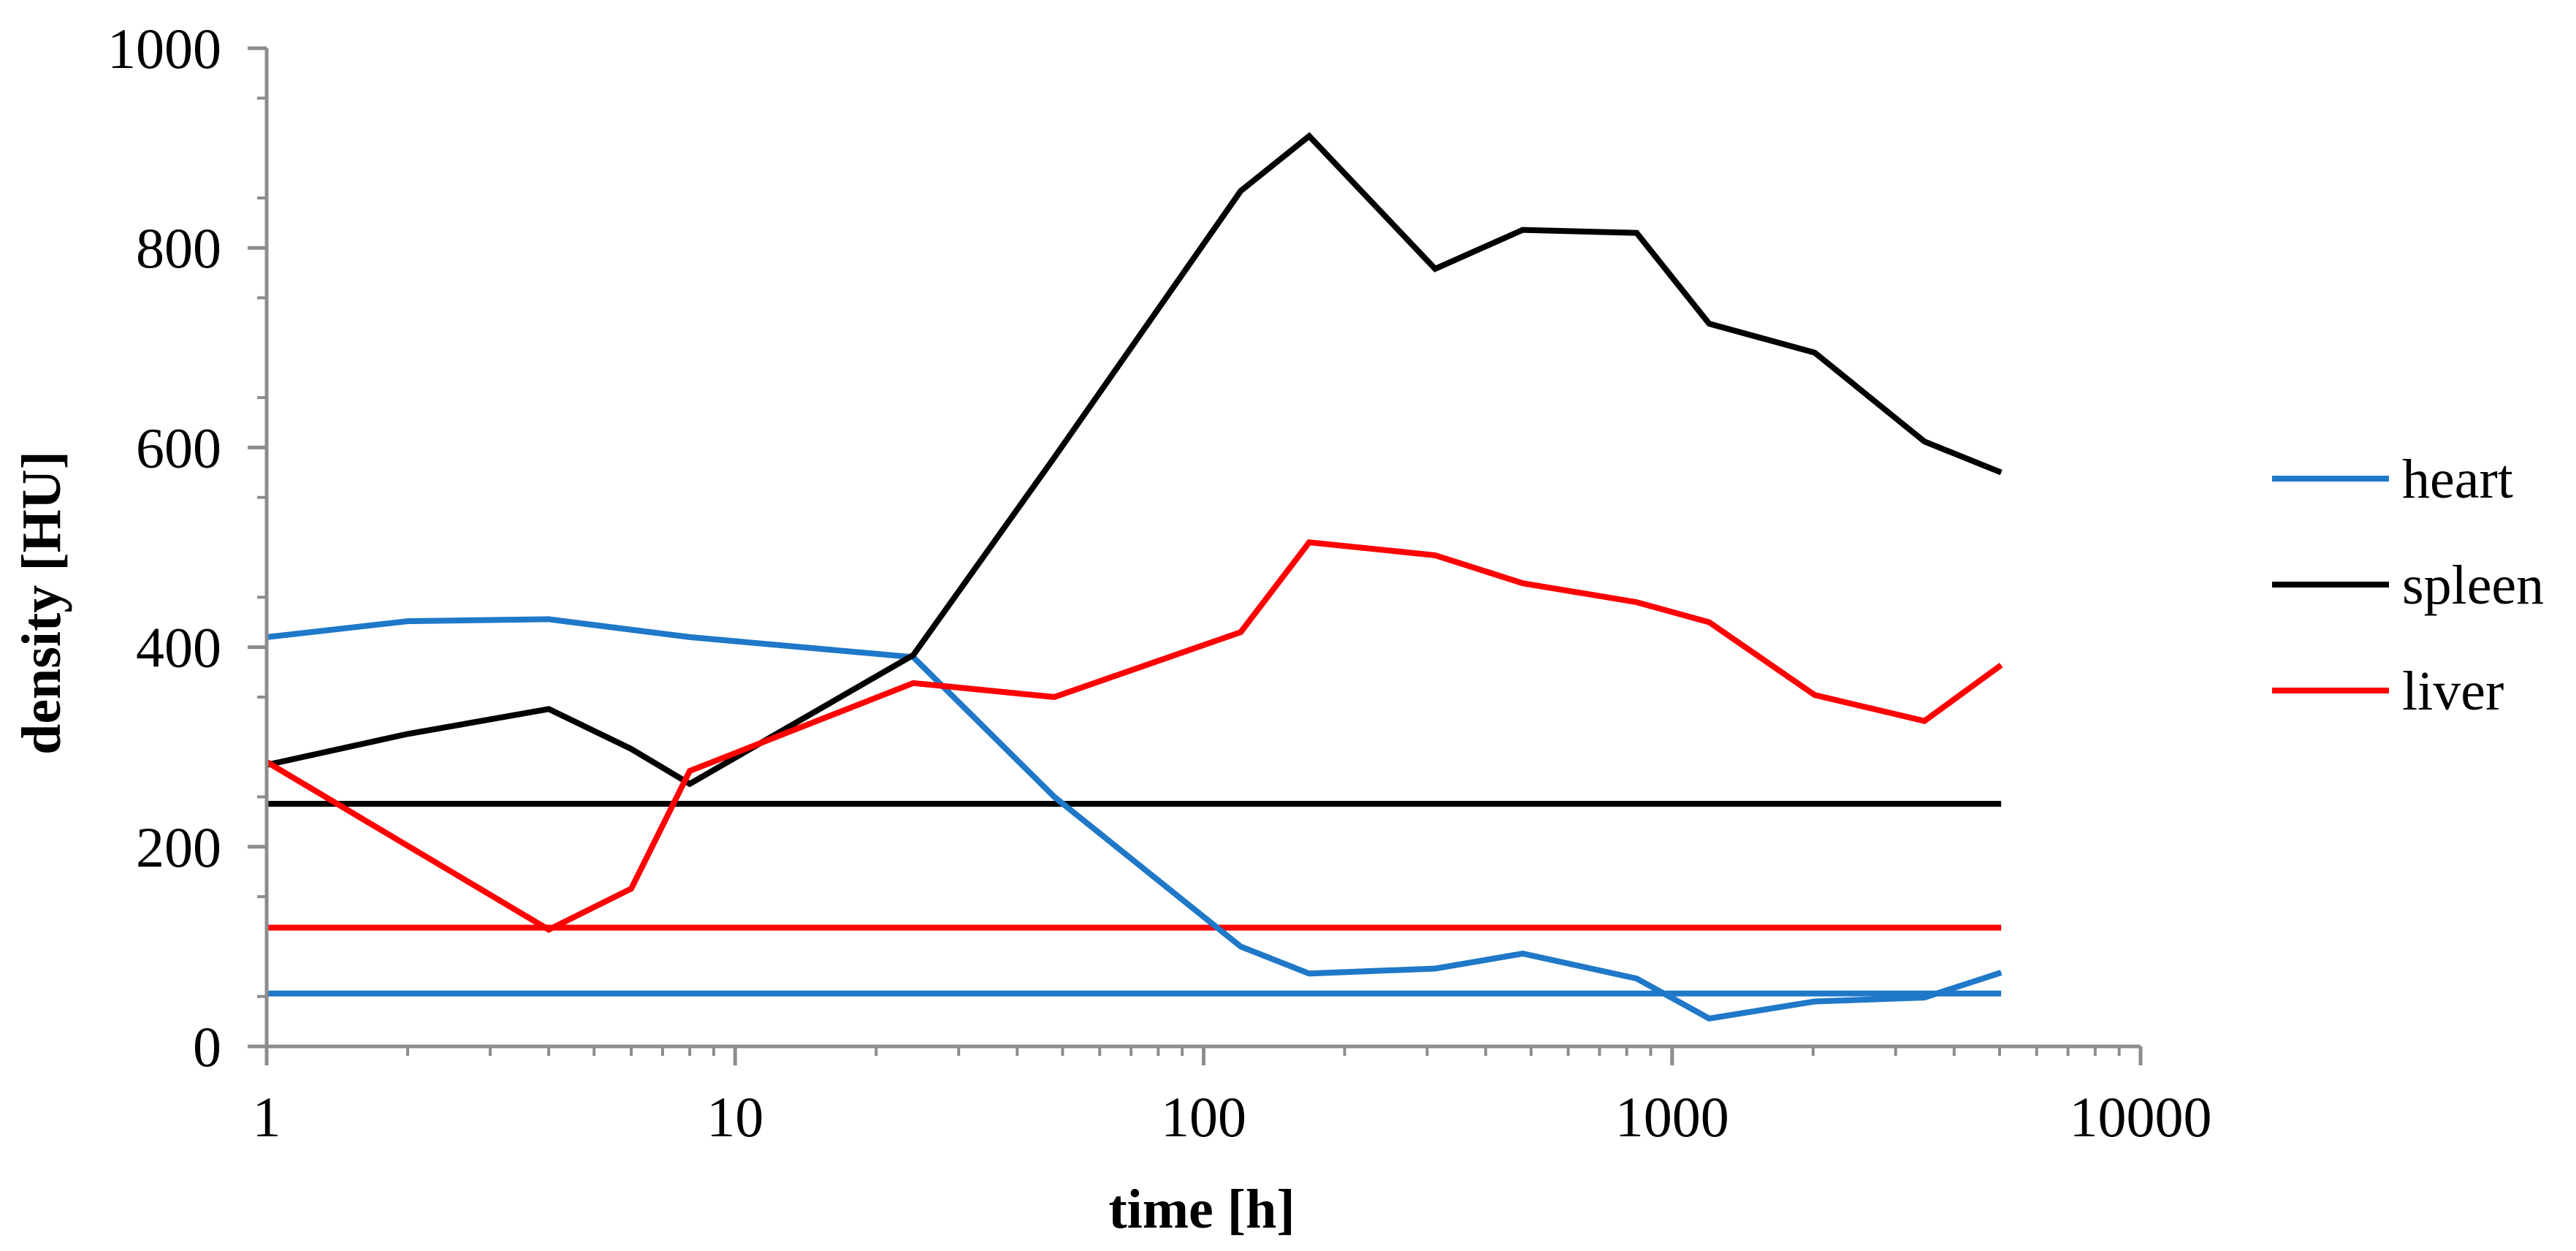 This screenshot has width=2576, height=1251. I want to click on y-tick-label: 1000, so click(164, 48).